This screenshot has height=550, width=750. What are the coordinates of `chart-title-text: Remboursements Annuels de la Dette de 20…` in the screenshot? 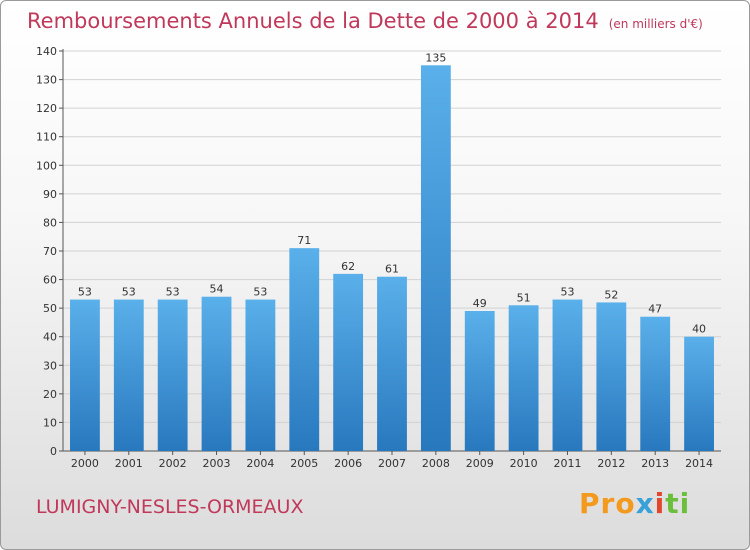 It's located at (313, 21).